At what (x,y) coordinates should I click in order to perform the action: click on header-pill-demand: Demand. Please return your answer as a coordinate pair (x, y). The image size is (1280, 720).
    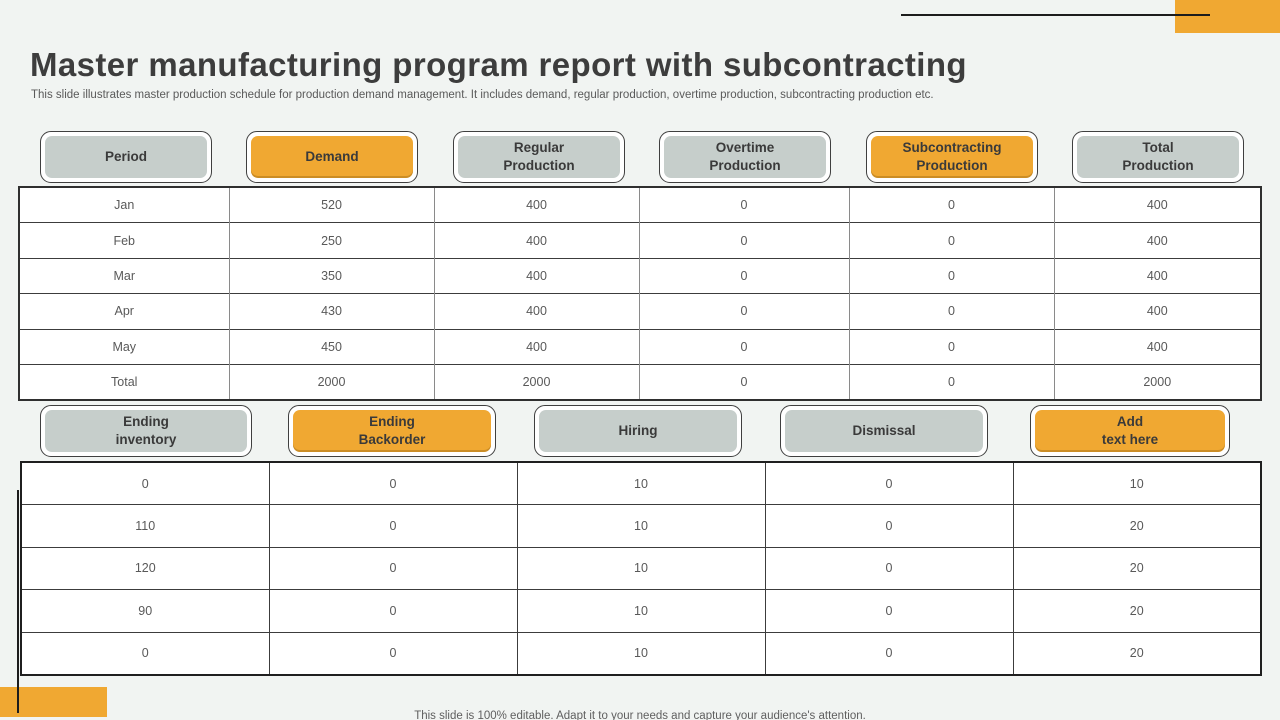
    Looking at the image, I should click on (332, 157).